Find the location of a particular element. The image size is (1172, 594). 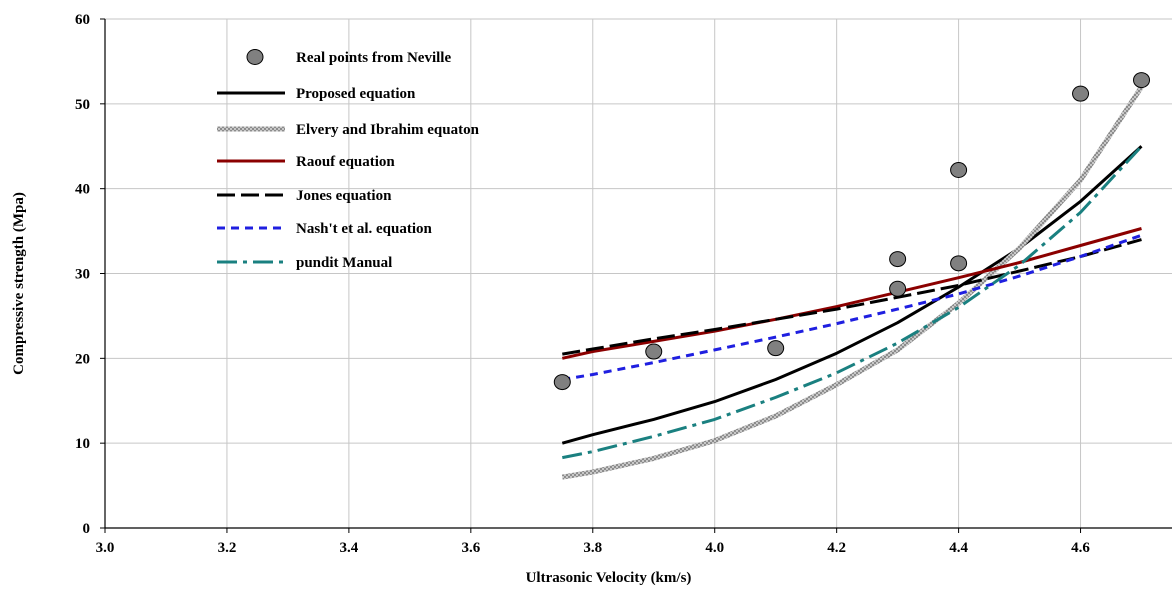

y-tick-label: 10 is located at coordinates (82, 444).